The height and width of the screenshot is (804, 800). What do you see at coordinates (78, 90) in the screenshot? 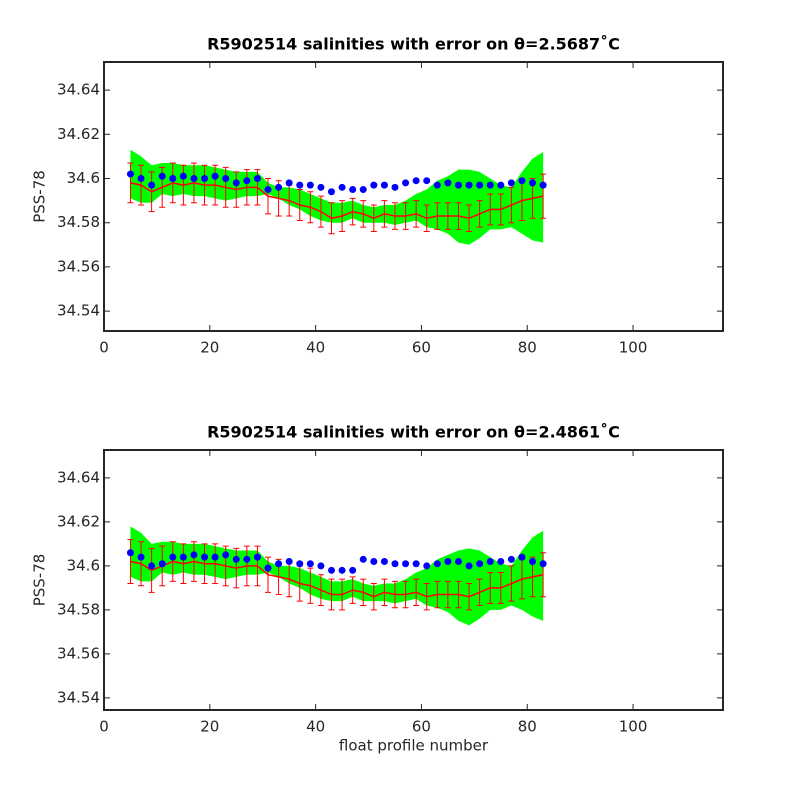
I see `y-tick-label: 34.64` at bounding box center [78, 90].